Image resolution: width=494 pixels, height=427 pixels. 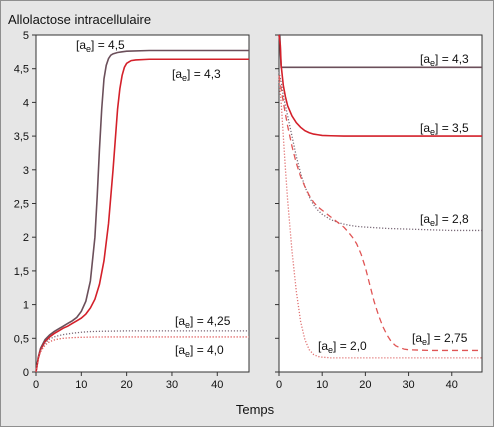 What do you see at coordinates (21, 272) in the screenshot?
I see `y-tick-label: 1,5` at bounding box center [21, 272].